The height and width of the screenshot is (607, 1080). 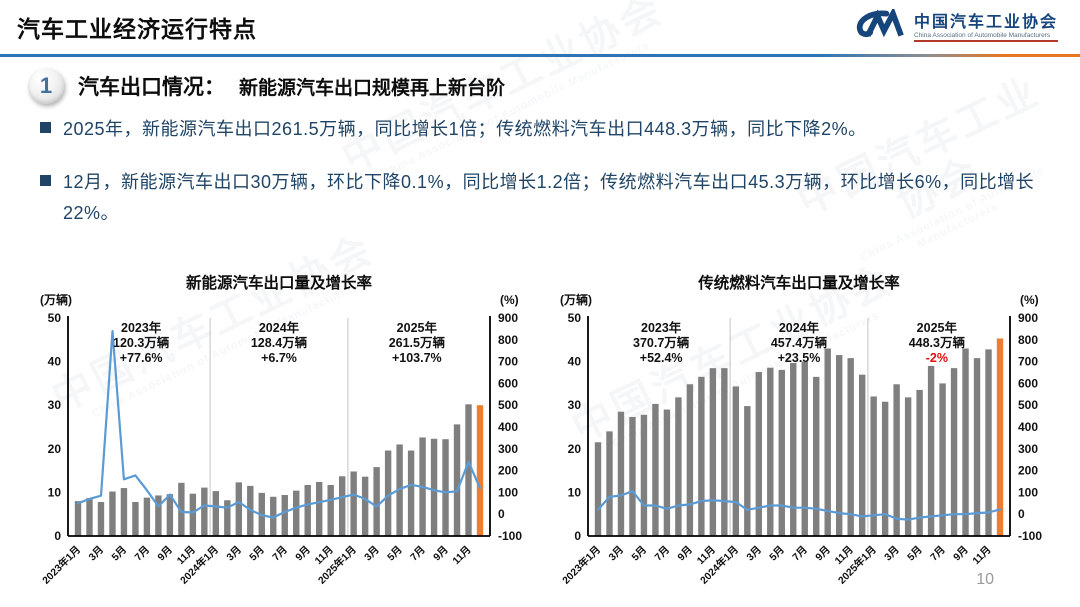 I want to click on svg-text: +52.4%, so click(x=661, y=358).